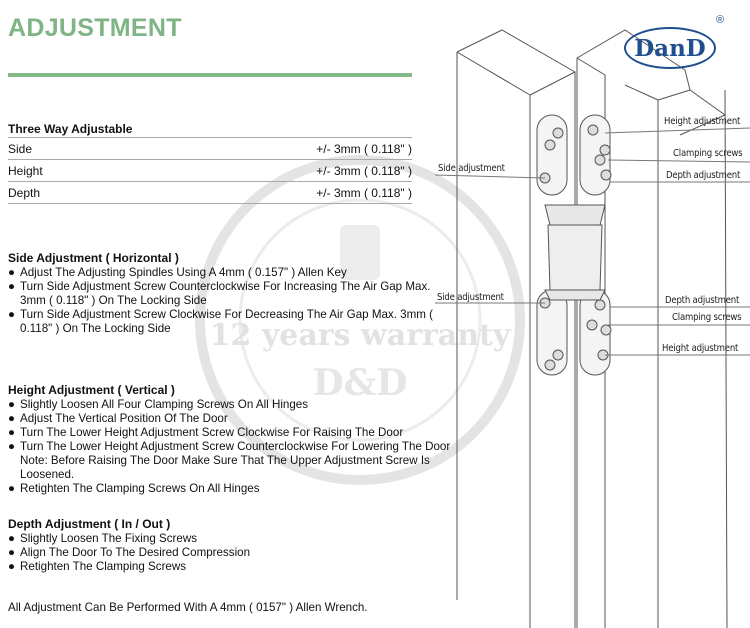 This screenshot has height=628, width=750. Describe the element at coordinates (25, 171) in the screenshot. I see `spec-label: Height` at that location.